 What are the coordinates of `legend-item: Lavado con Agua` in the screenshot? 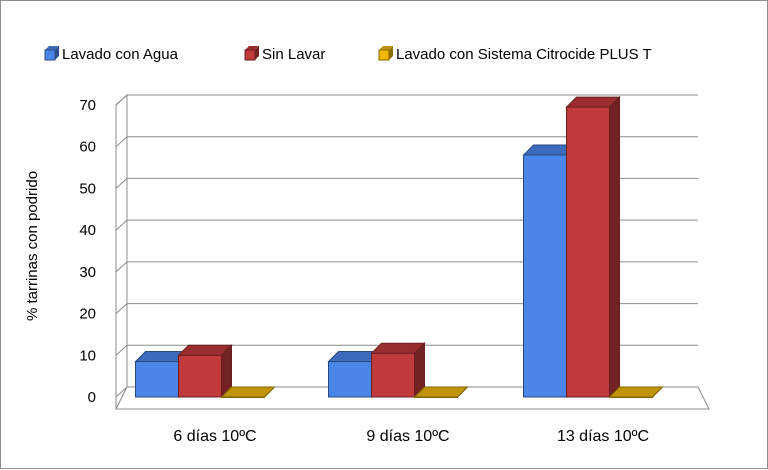 It's located at (111, 54).